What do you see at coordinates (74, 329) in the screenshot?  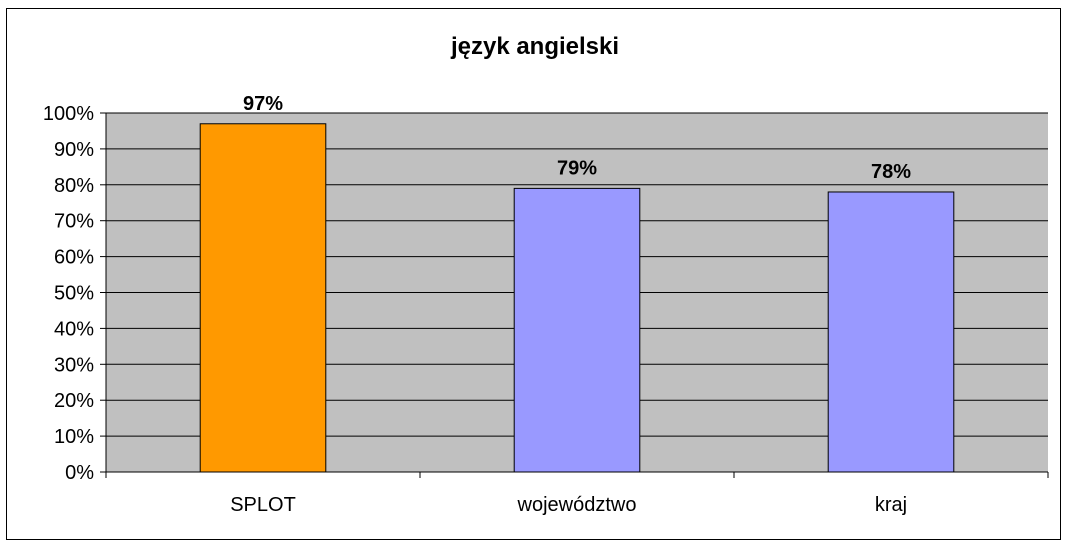 I see `y-tick-label: 40%` at bounding box center [74, 329].